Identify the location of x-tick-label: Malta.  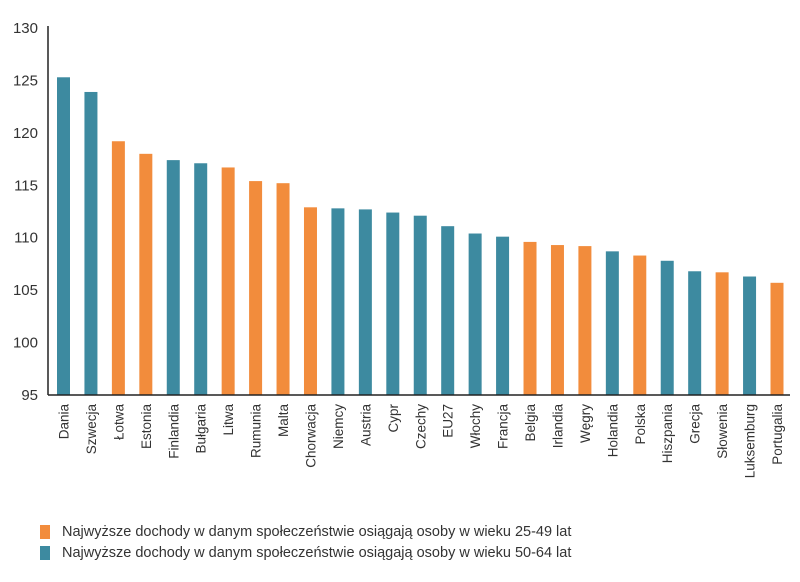
(283, 421).